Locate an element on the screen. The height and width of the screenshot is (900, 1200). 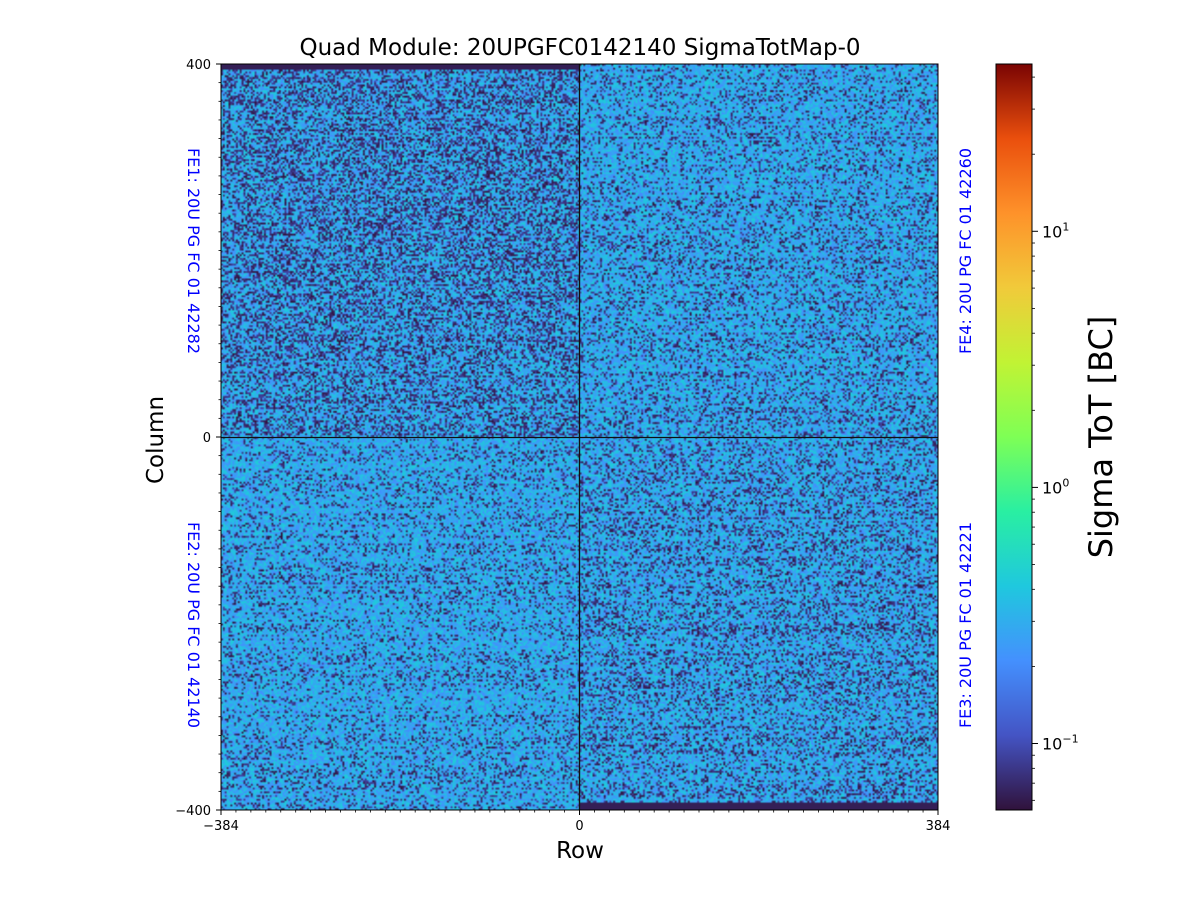
y-axis-label: Column is located at coordinates (156, 440).